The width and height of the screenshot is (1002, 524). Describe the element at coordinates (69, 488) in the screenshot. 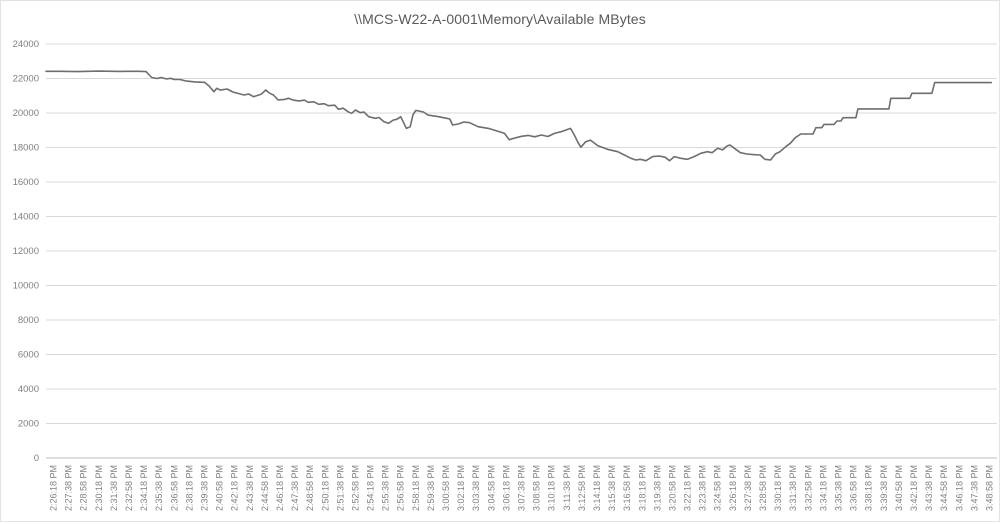

I see `x-tick-label: 2:27:38 PM` at that location.